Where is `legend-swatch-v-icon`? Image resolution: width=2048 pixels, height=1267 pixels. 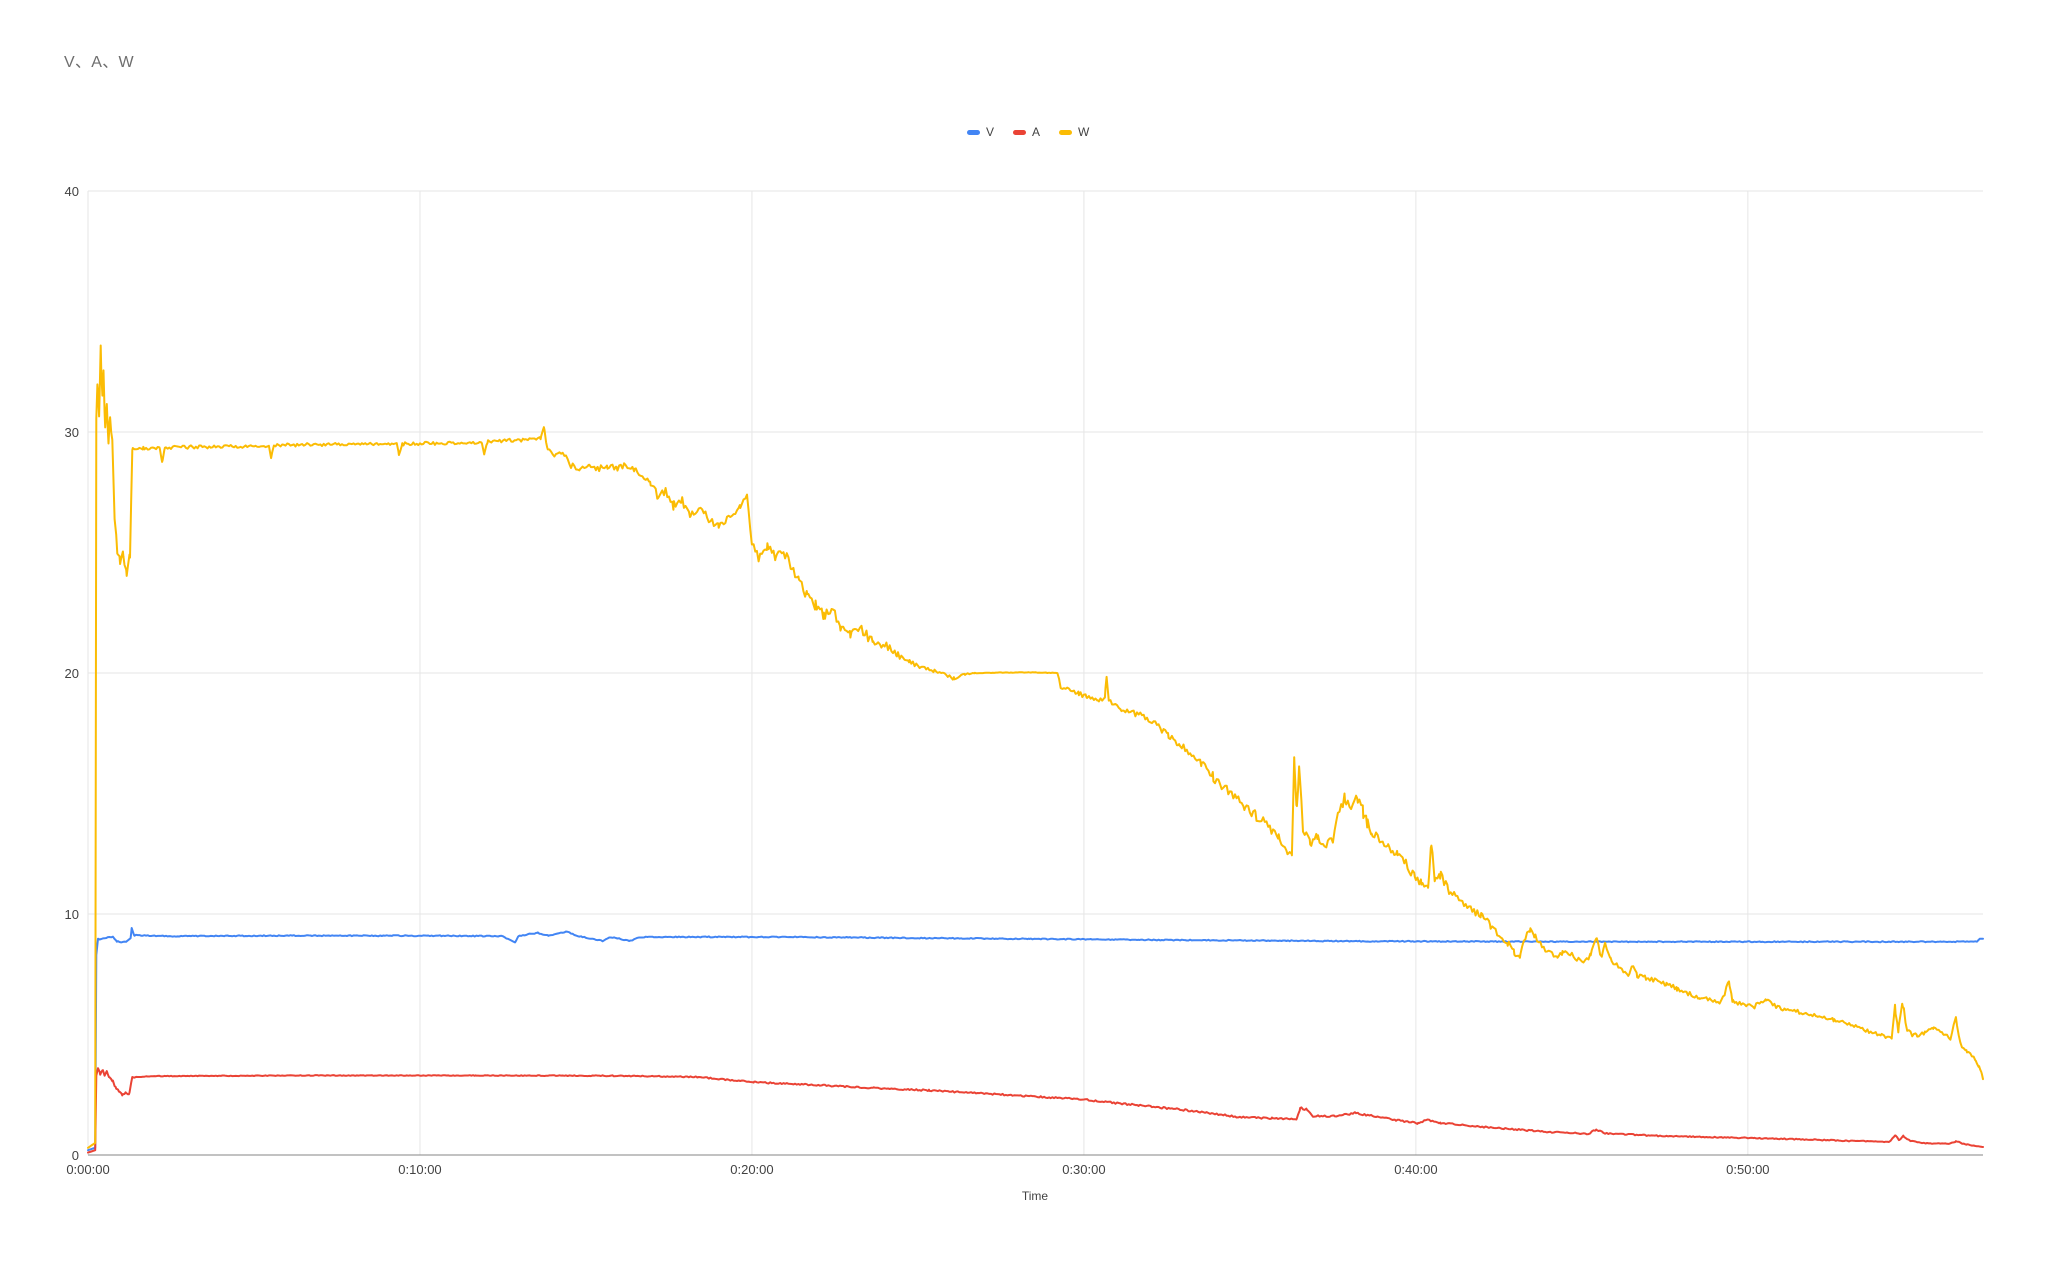 legend-swatch-v-icon is located at coordinates (973, 132).